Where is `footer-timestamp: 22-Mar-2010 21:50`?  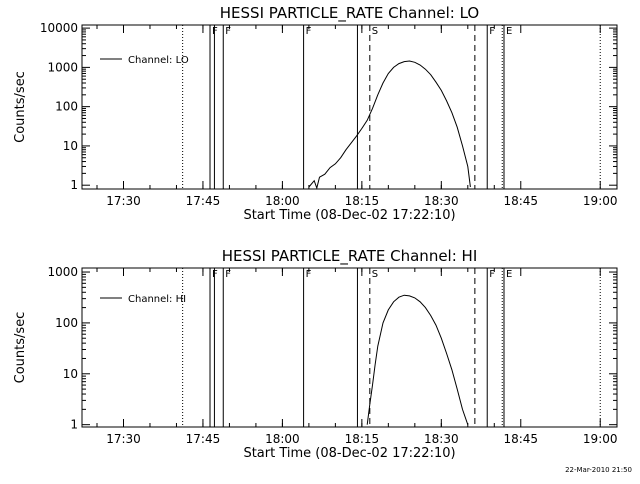 footer-timestamp: 22-Mar-2010 21:50 is located at coordinates (598, 470).